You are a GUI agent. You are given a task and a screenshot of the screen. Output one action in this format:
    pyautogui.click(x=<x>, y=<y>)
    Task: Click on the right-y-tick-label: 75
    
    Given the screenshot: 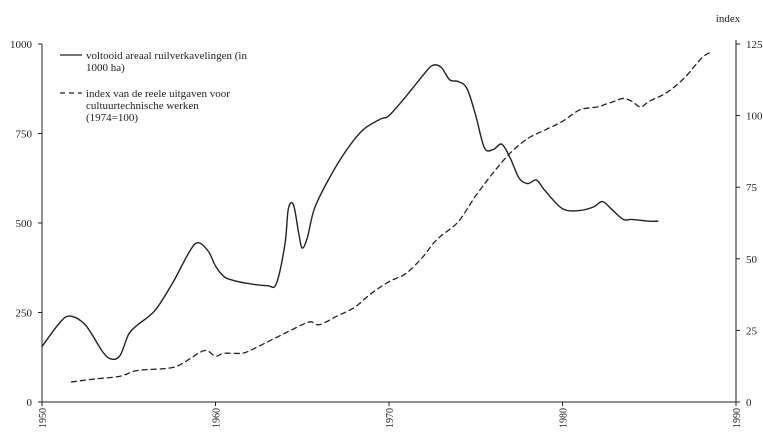 What is the action you would take?
    pyautogui.click(x=752, y=188)
    